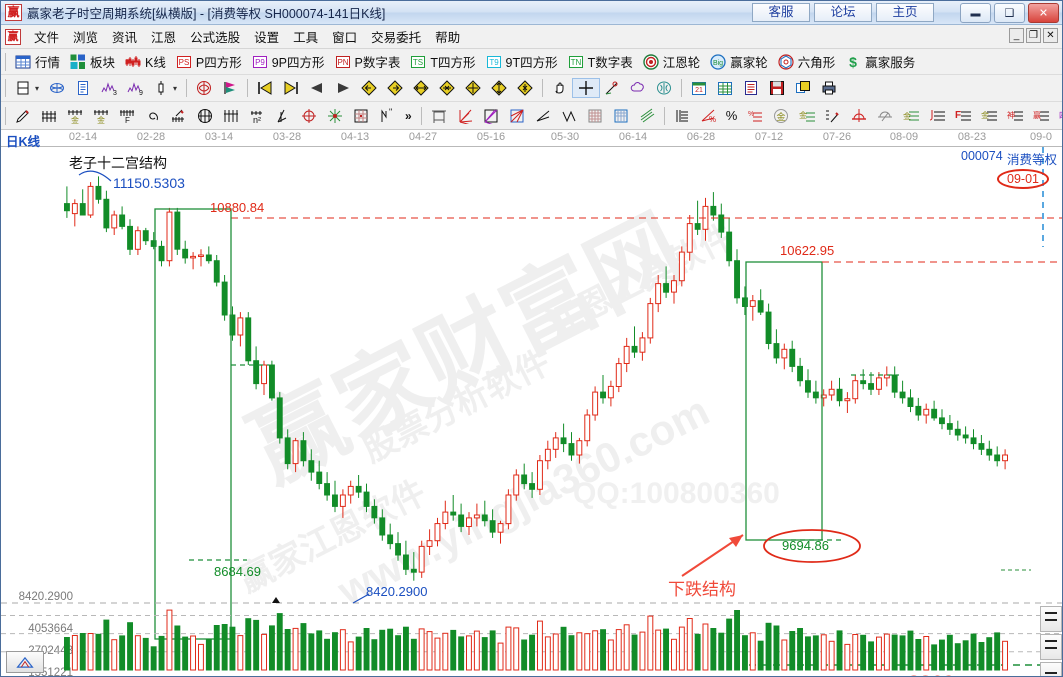 The width and height of the screenshot is (1063, 677). What do you see at coordinates (369, 88) in the screenshot?
I see `move-left-button` at bounding box center [369, 88].